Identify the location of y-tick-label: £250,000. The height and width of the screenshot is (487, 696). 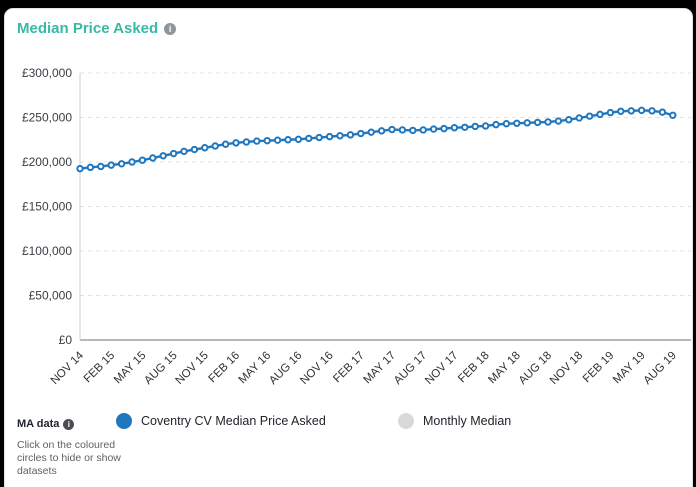
(47, 118).